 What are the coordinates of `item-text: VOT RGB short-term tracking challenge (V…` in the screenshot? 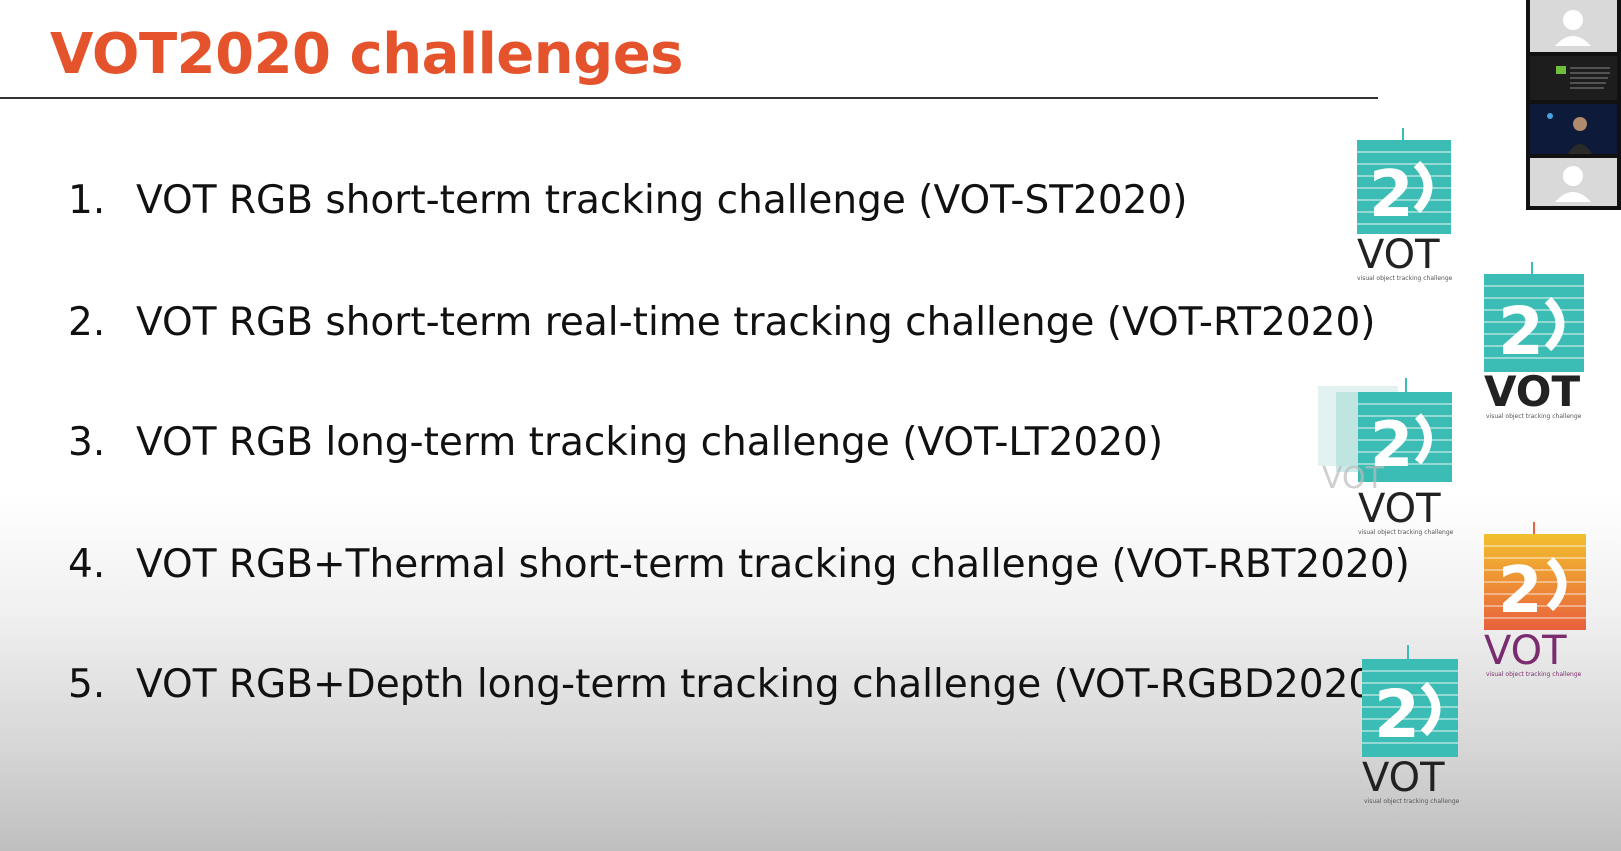 It's located at (662, 200).